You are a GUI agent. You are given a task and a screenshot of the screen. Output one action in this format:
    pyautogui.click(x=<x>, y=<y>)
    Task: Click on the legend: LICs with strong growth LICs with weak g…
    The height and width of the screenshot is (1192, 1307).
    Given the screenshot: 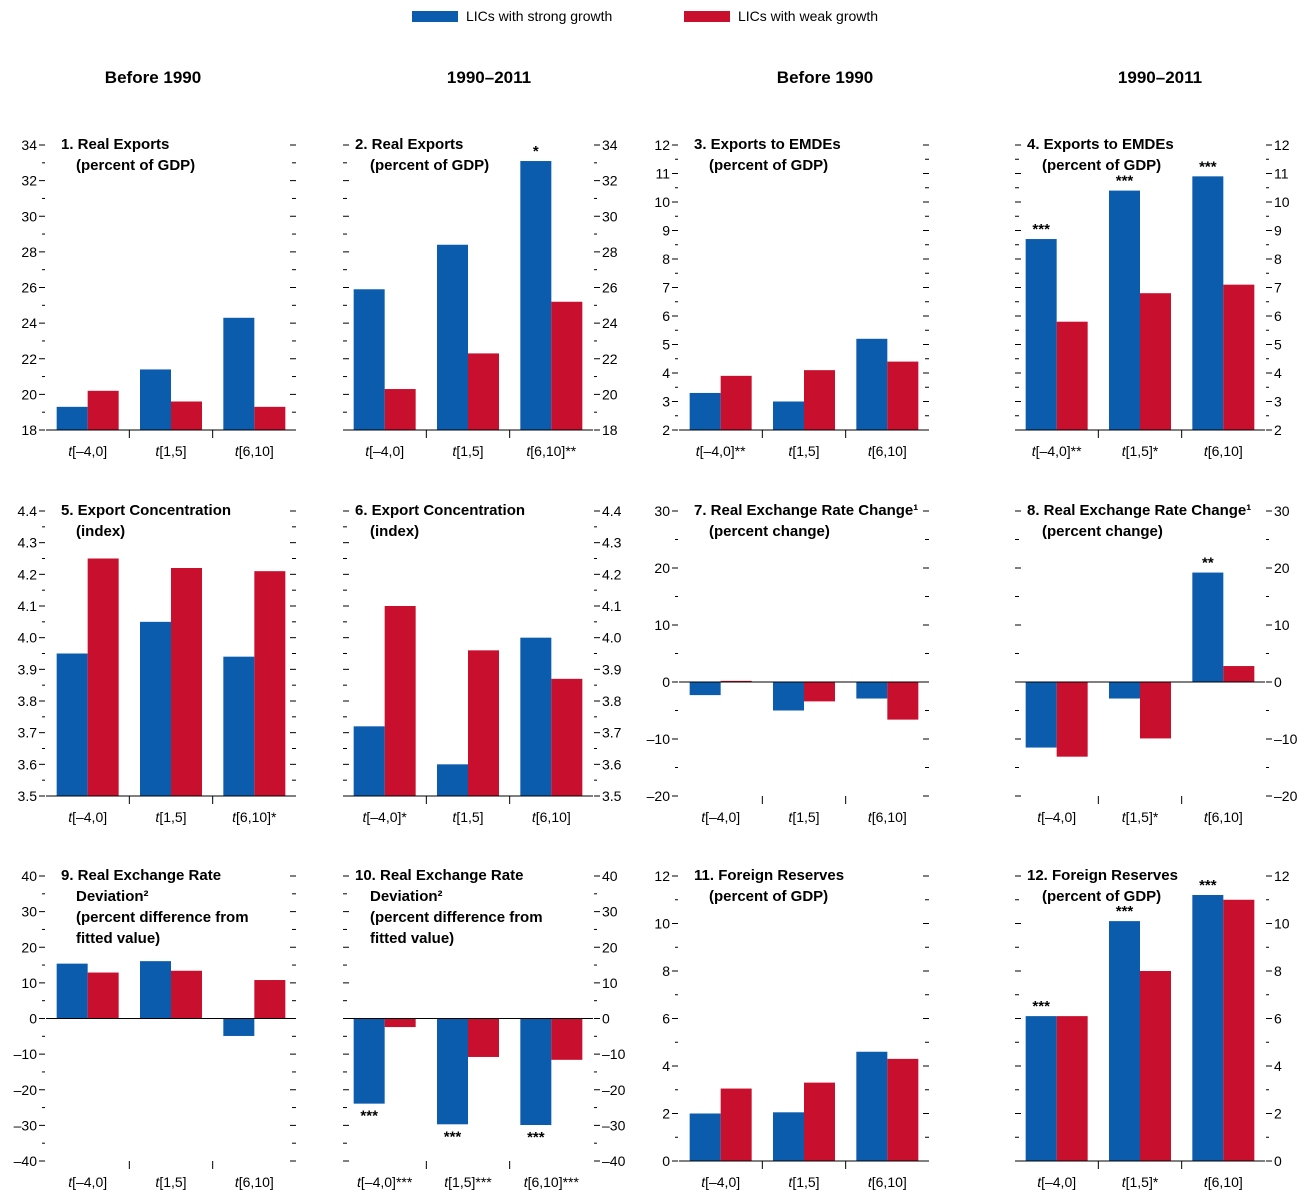 What is the action you would take?
    pyautogui.click(x=653, y=17)
    